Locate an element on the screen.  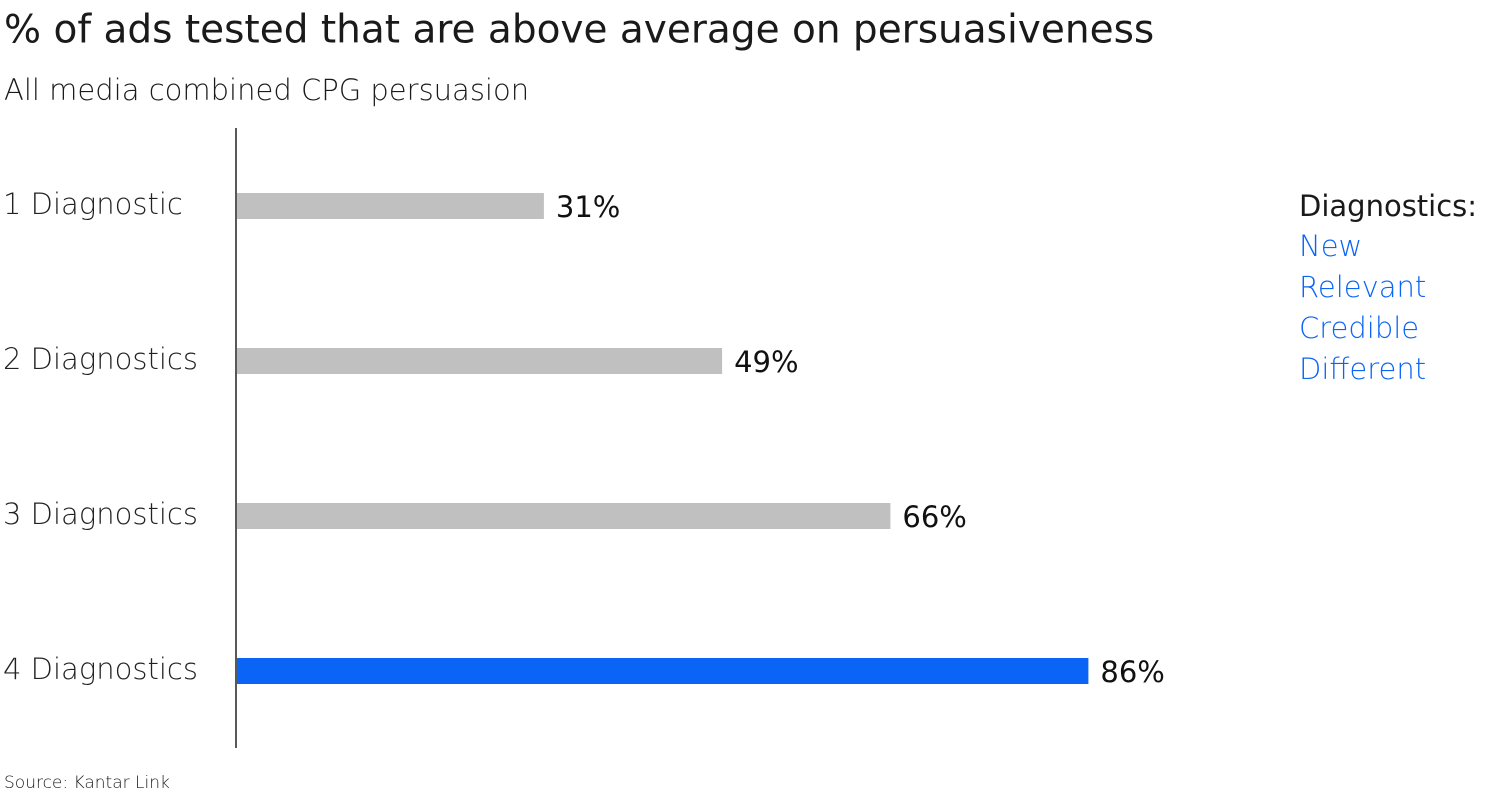
category-label: 2 Diagnostics is located at coordinates (100, 359).